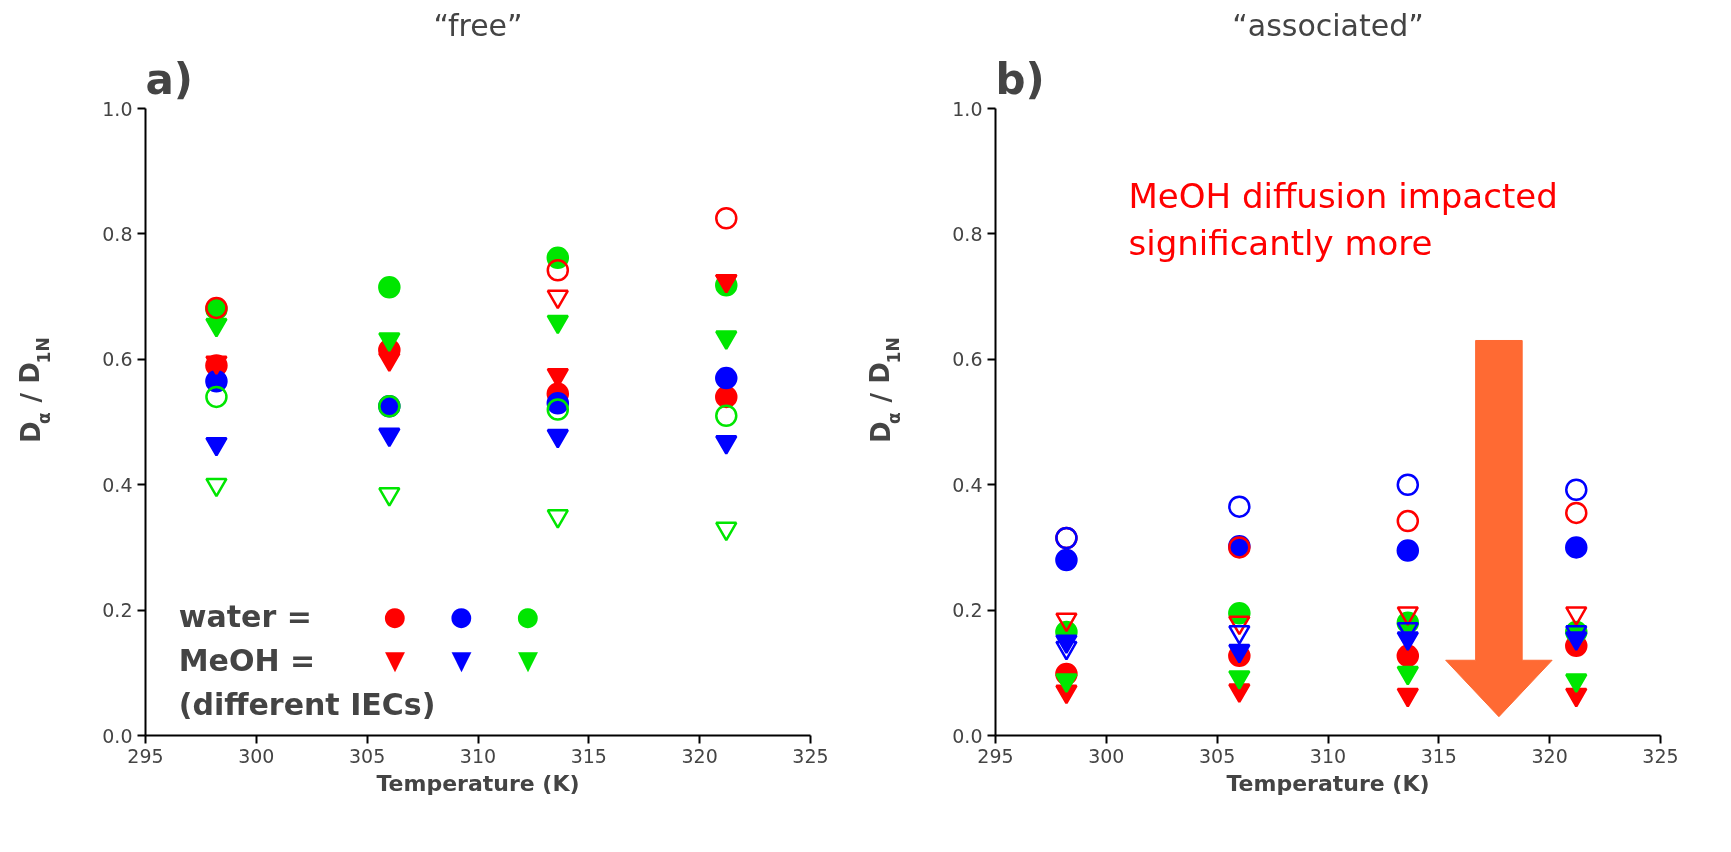 The width and height of the screenshot is (1731, 852). Describe the element at coordinates (1328, 25) in the screenshot. I see `chart-title: “associated”` at that location.